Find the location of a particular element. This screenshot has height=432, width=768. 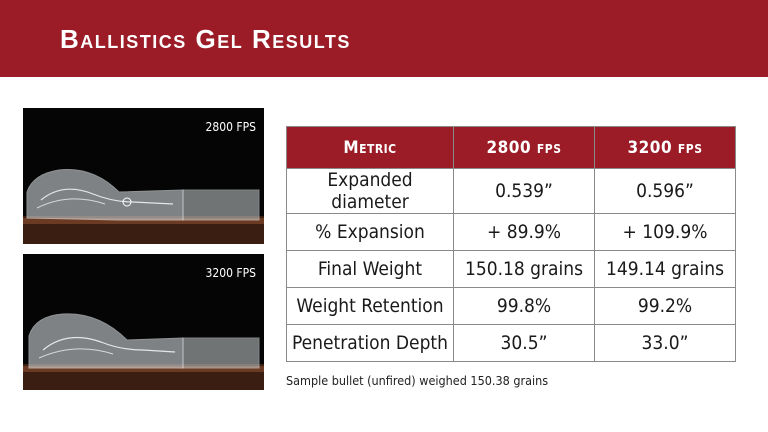

metric-cell: Expanded diameter is located at coordinates (370, 191).